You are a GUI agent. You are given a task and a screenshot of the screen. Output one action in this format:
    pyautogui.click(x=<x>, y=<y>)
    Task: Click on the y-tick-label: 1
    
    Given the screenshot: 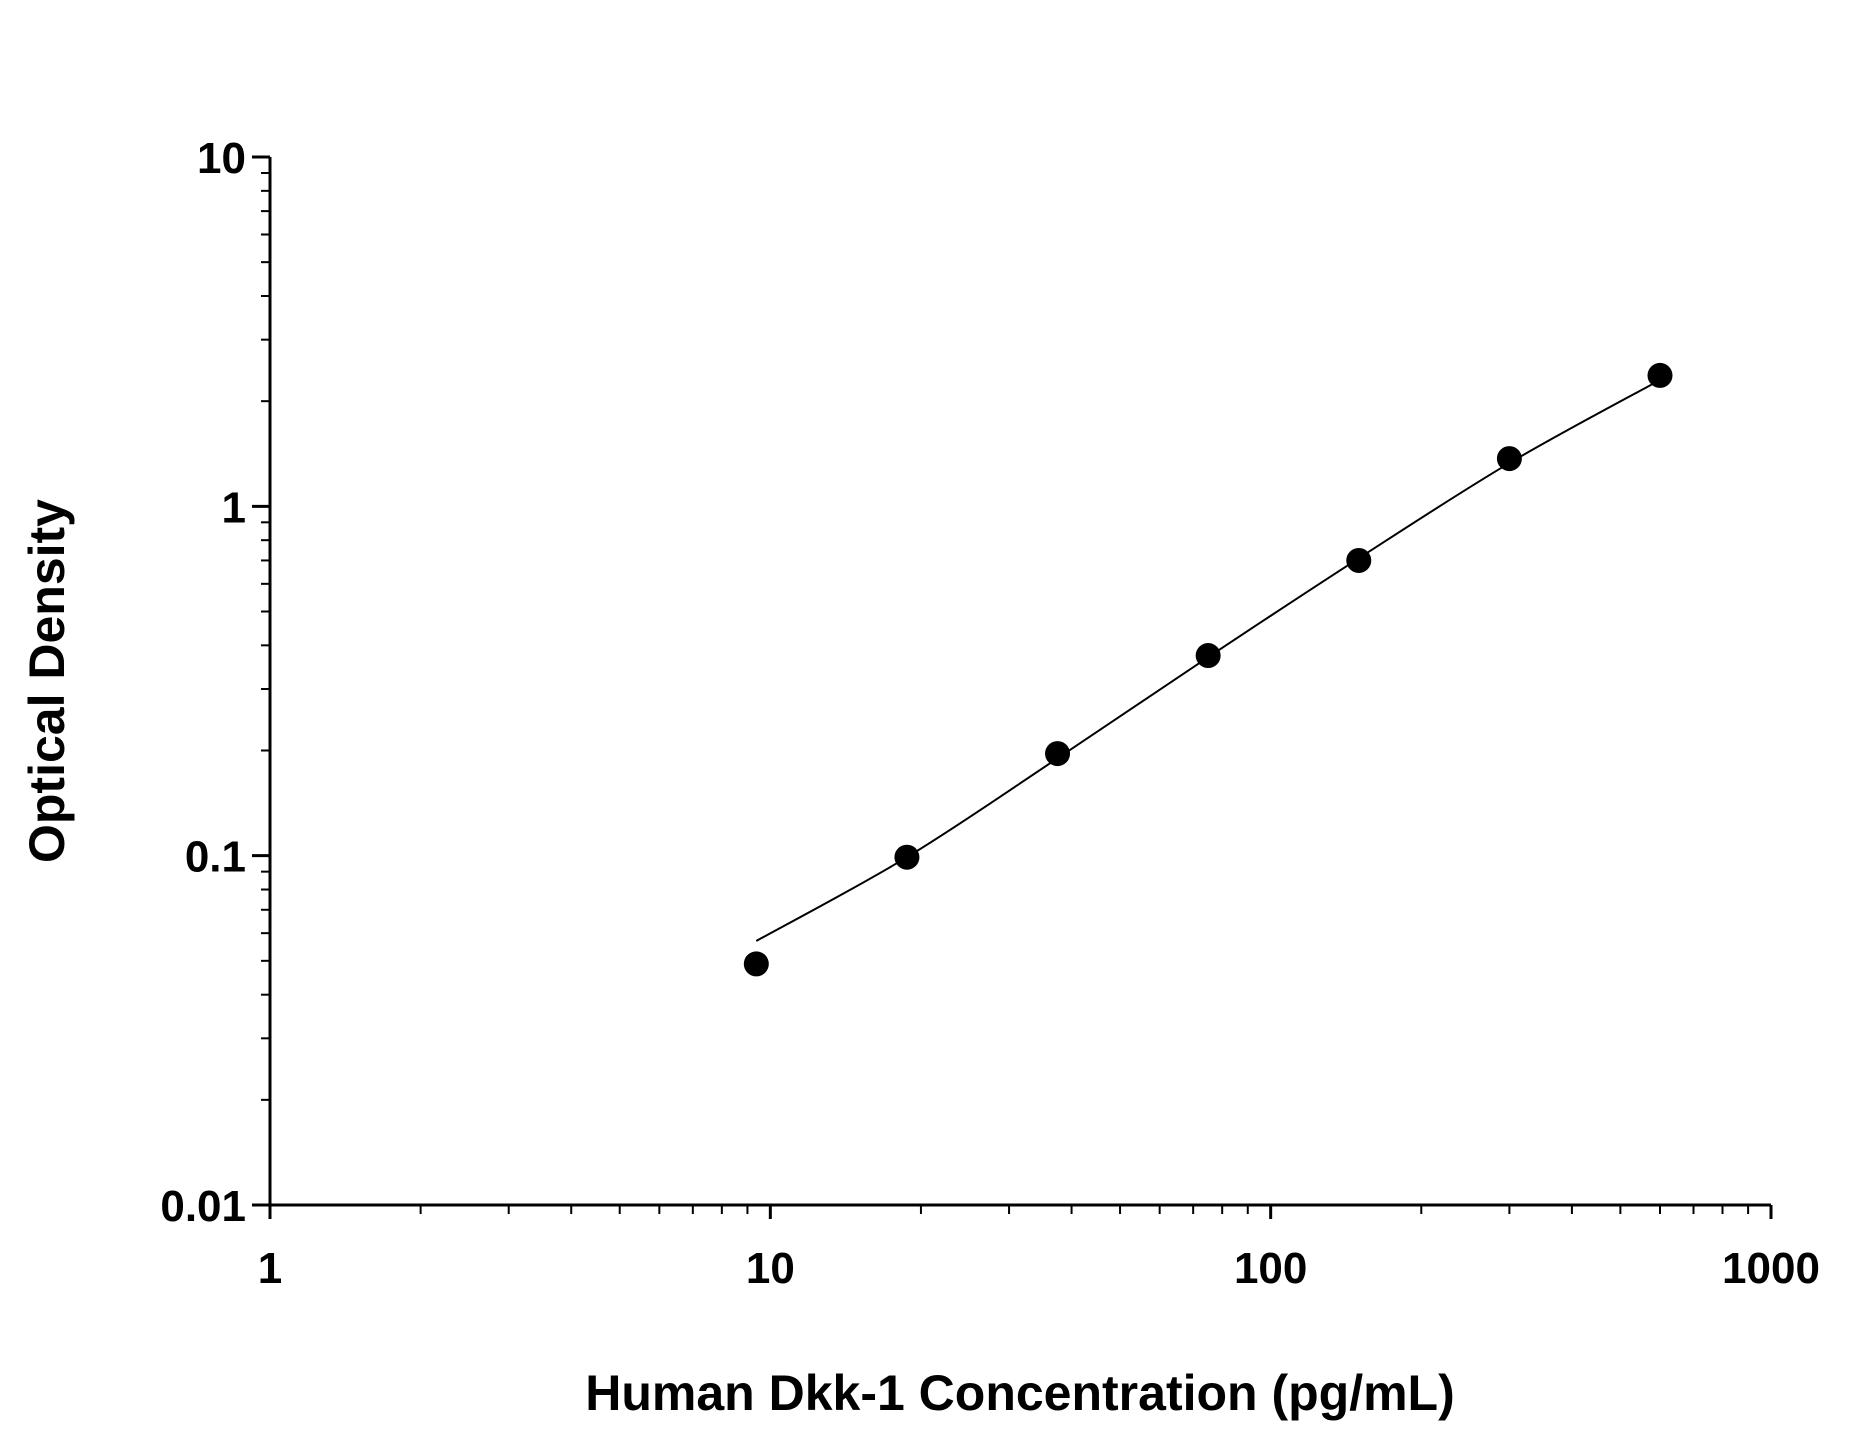 What is the action you would take?
    pyautogui.click(x=234, y=507)
    